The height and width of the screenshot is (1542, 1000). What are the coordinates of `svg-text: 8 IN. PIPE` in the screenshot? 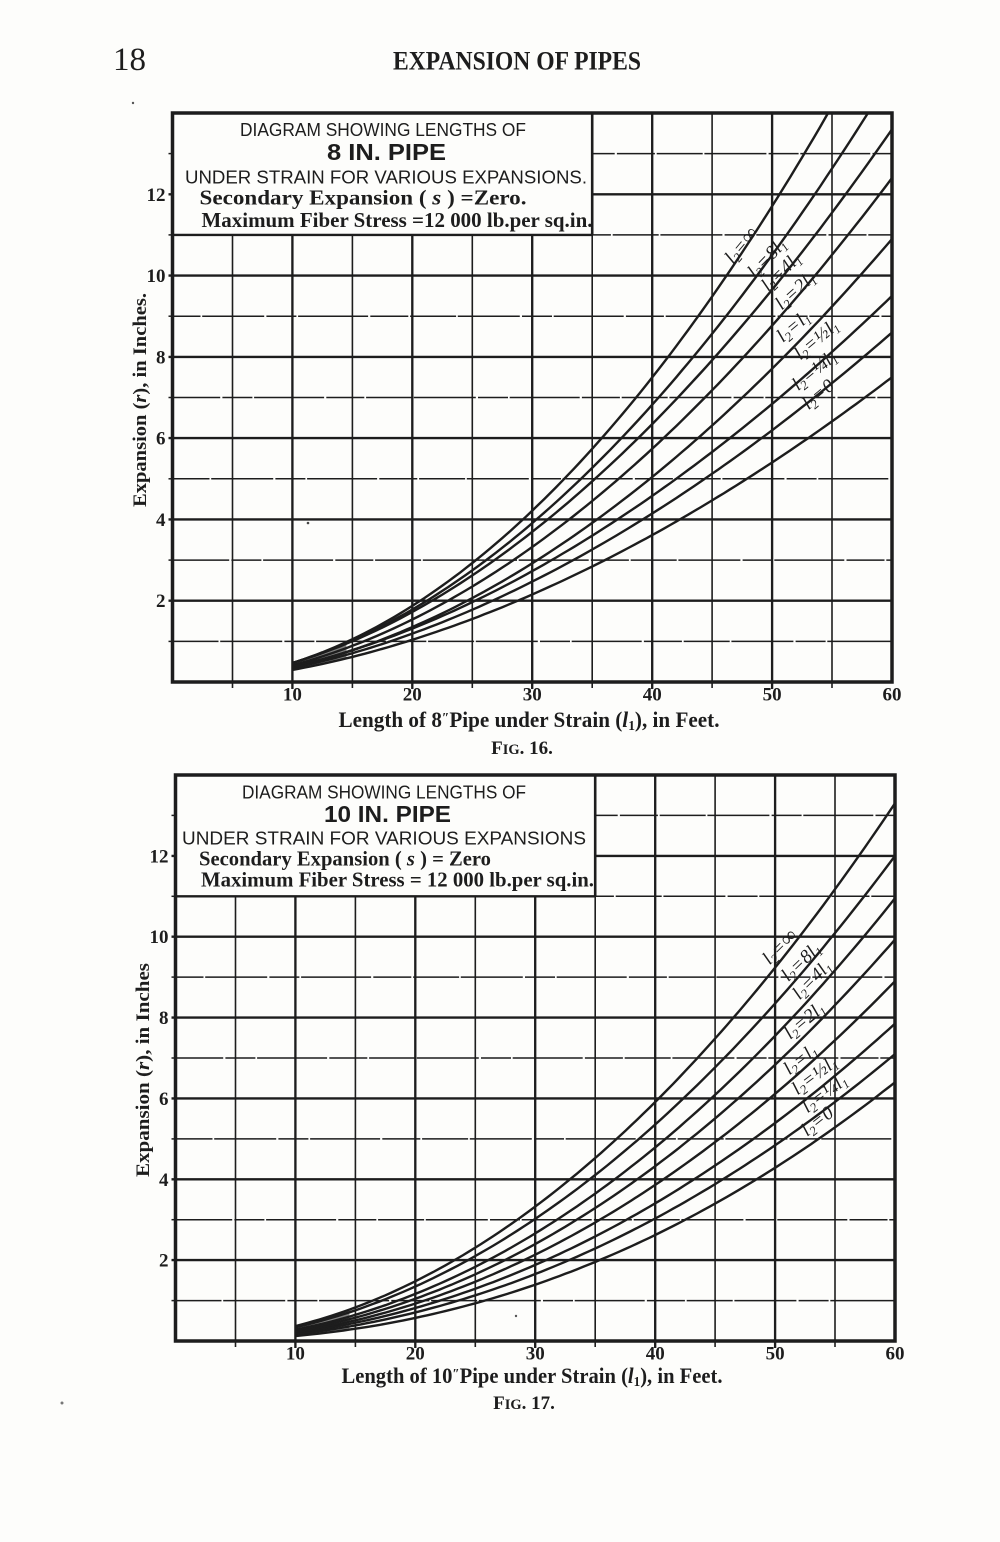 It's located at (386, 152).